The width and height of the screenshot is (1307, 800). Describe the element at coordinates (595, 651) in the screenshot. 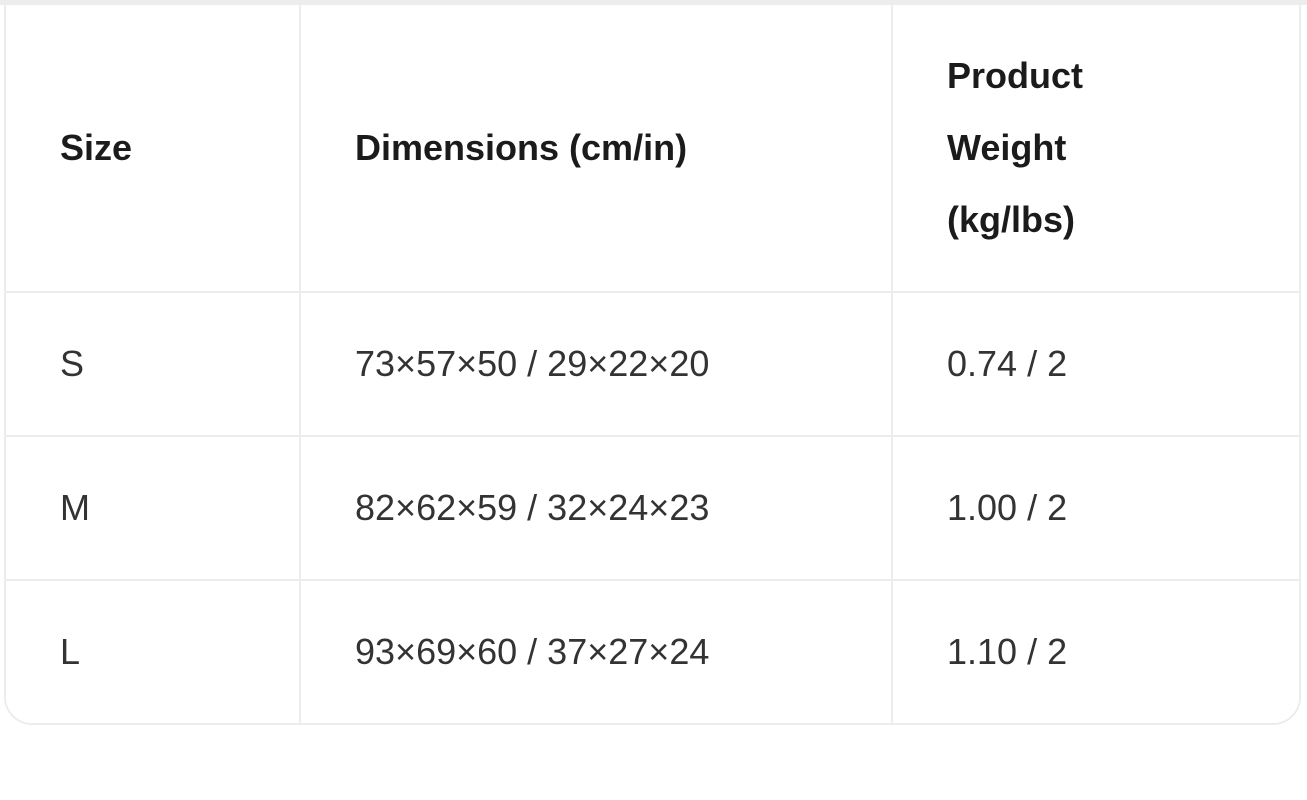

I see `cell-dimensions: 93×69×60 / 37×27×24` at that location.